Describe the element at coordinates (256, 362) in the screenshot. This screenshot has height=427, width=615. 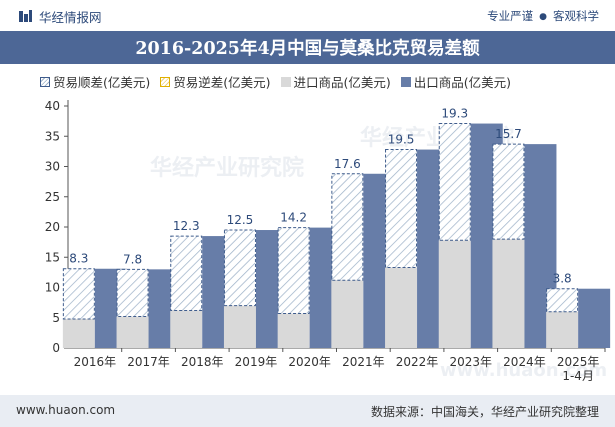
I see `x-tick-label: 2019年` at that location.